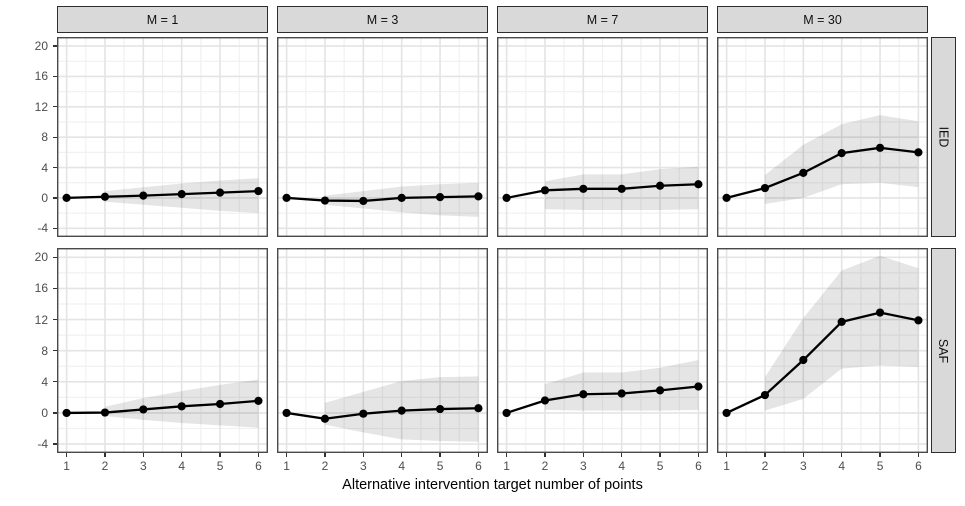 This screenshot has width=965, height=506. What do you see at coordinates (698, 466) in the screenshot?
I see `x-tick-label: 6` at bounding box center [698, 466].